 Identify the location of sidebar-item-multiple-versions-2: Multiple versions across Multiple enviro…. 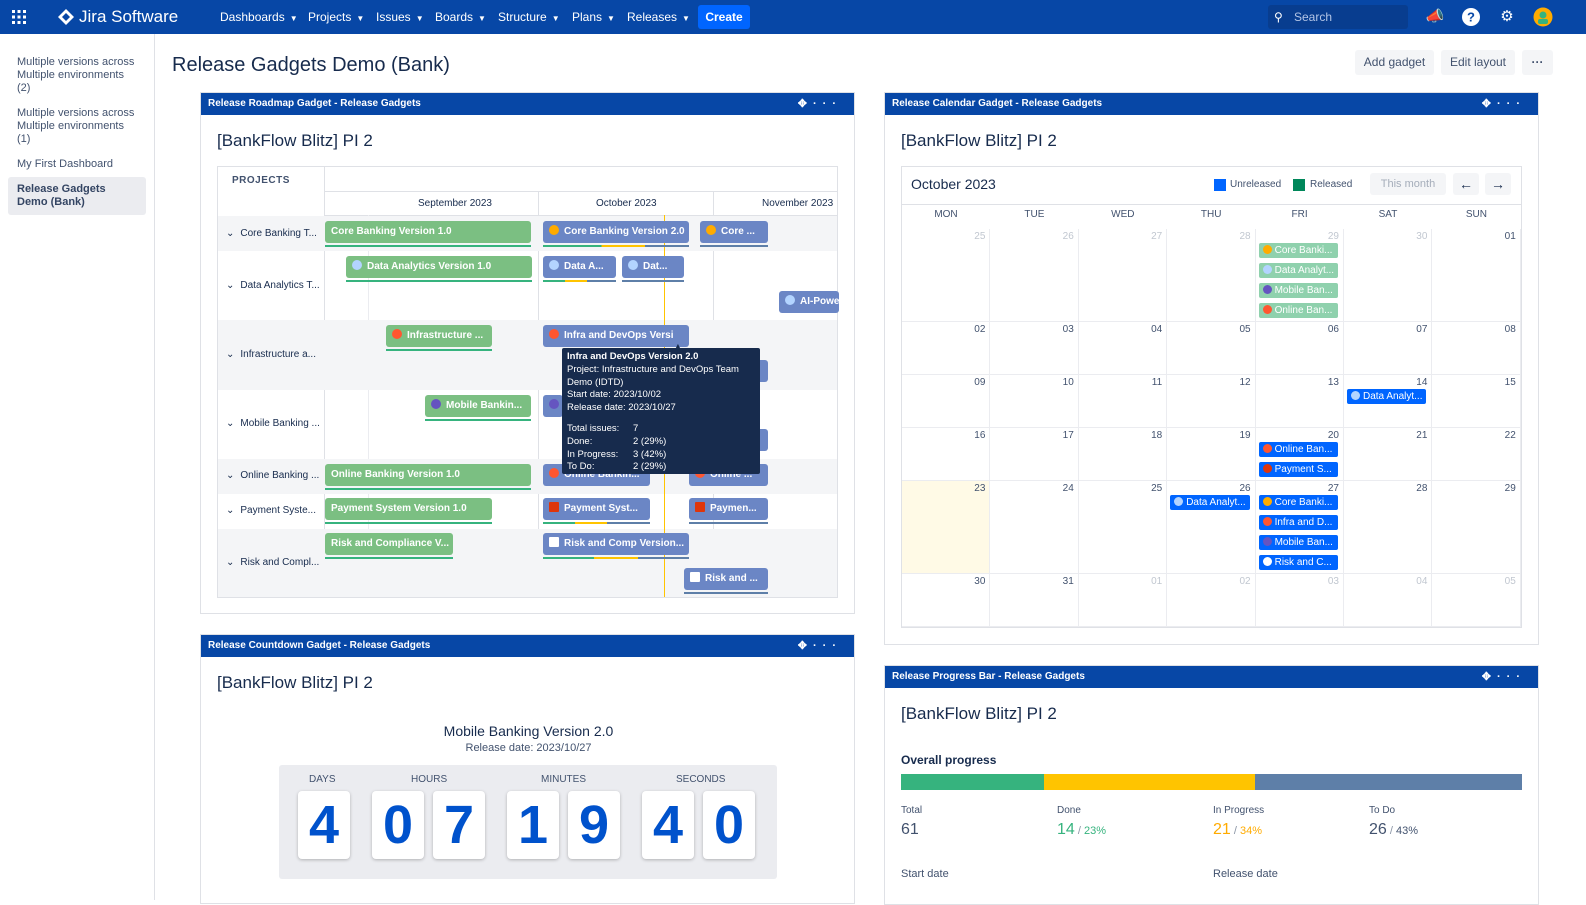
(76, 75).